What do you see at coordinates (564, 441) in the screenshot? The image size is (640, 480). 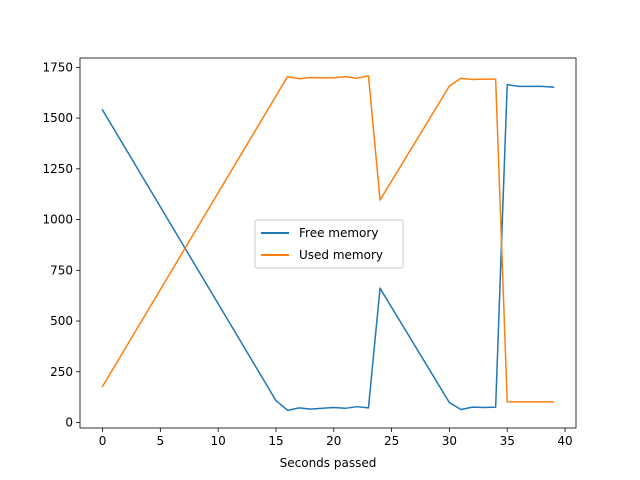 I see `x-tick-label: 40` at bounding box center [564, 441].